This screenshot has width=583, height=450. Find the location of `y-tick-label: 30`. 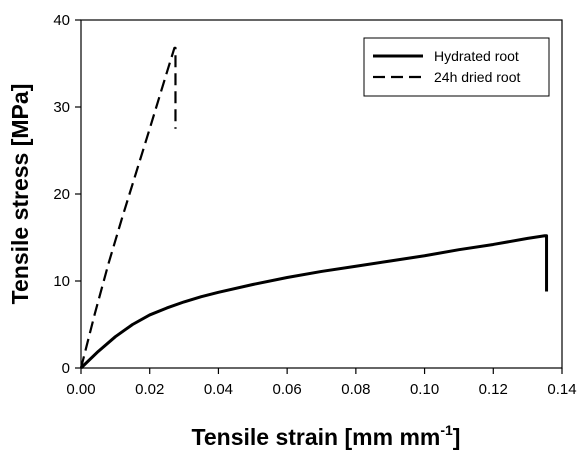

y-tick-label: 30 is located at coordinates (61, 107).